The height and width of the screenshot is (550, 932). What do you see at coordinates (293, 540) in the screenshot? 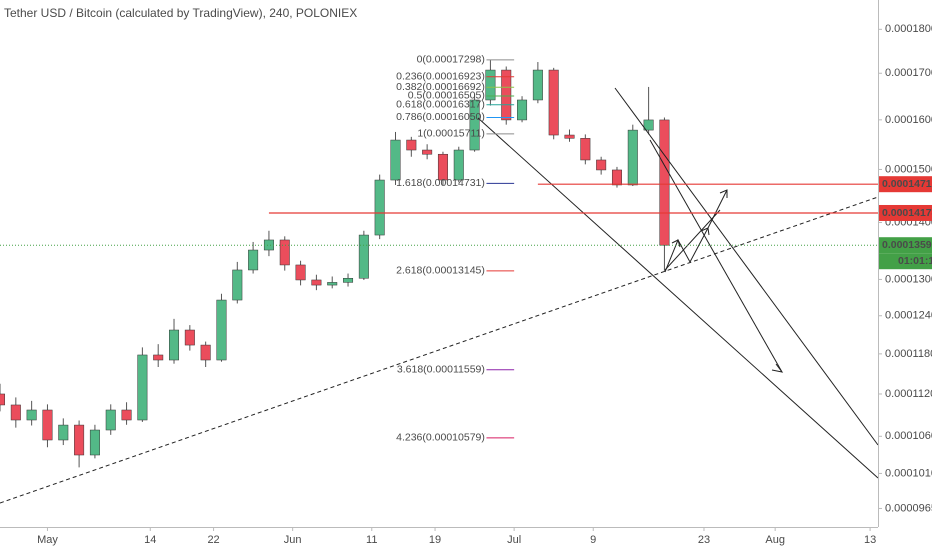
I see `x-tick-label: Jun` at bounding box center [293, 540].